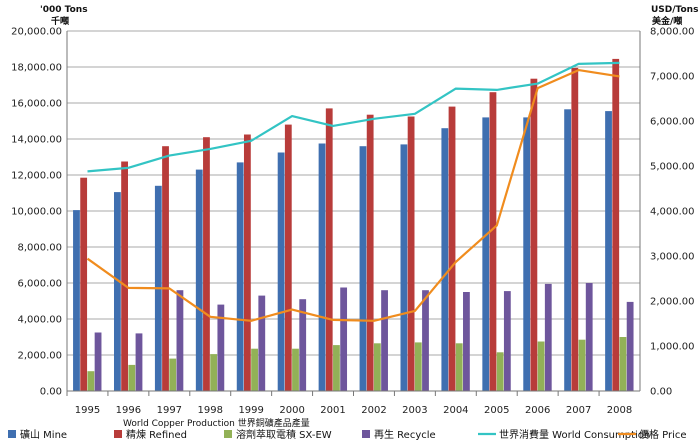 The image size is (700, 445). What do you see at coordinates (169, 410) in the screenshot?
I see `x-tick-label: 1997` at bounding box center [169, 410].